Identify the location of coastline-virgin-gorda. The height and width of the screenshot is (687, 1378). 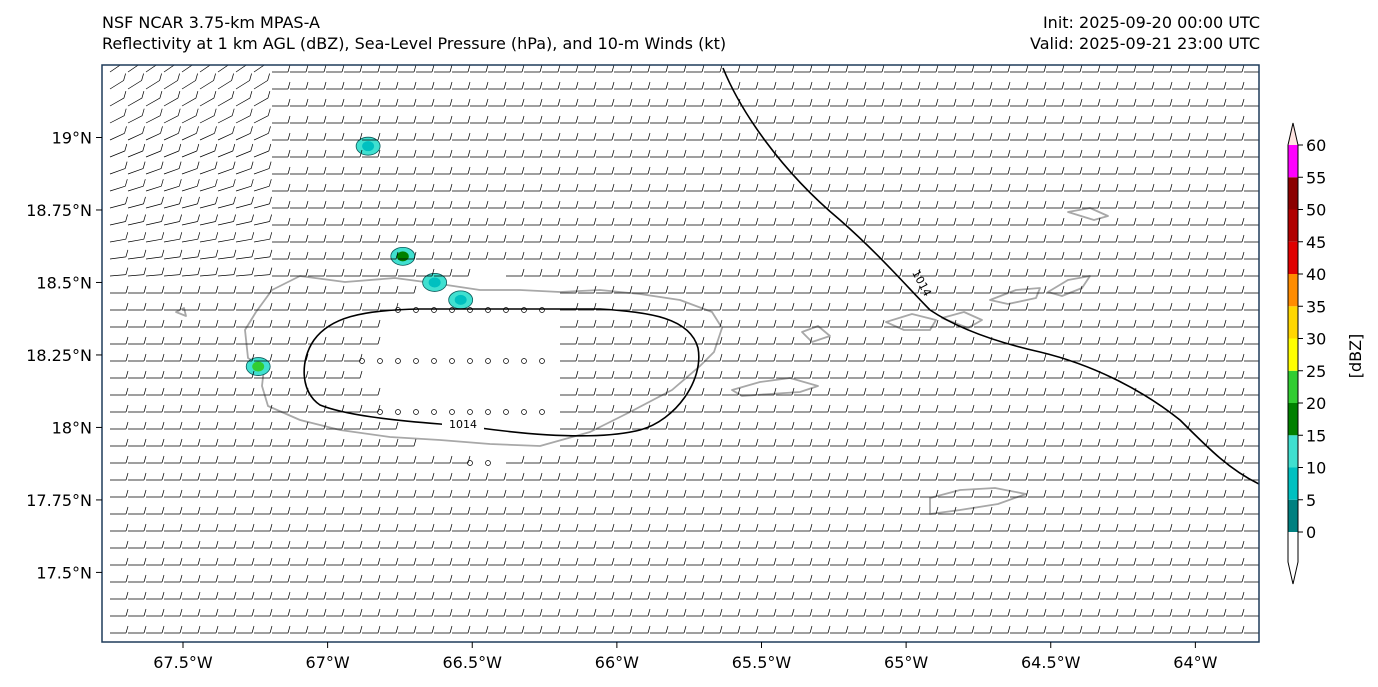
(1069, 286).